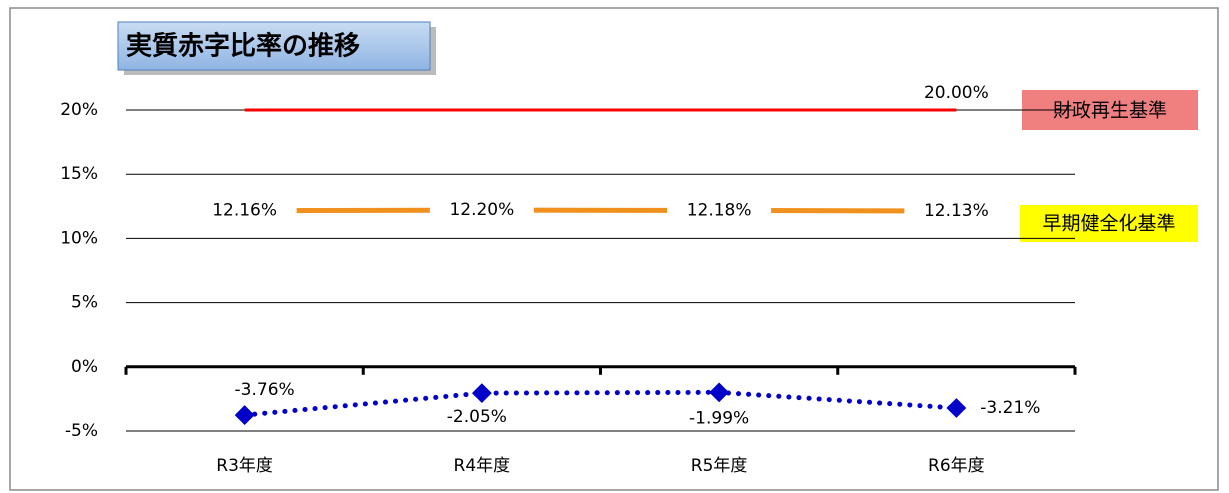  I want to click on chart-title: 実質赤字比率の推移, so click(243, 46).